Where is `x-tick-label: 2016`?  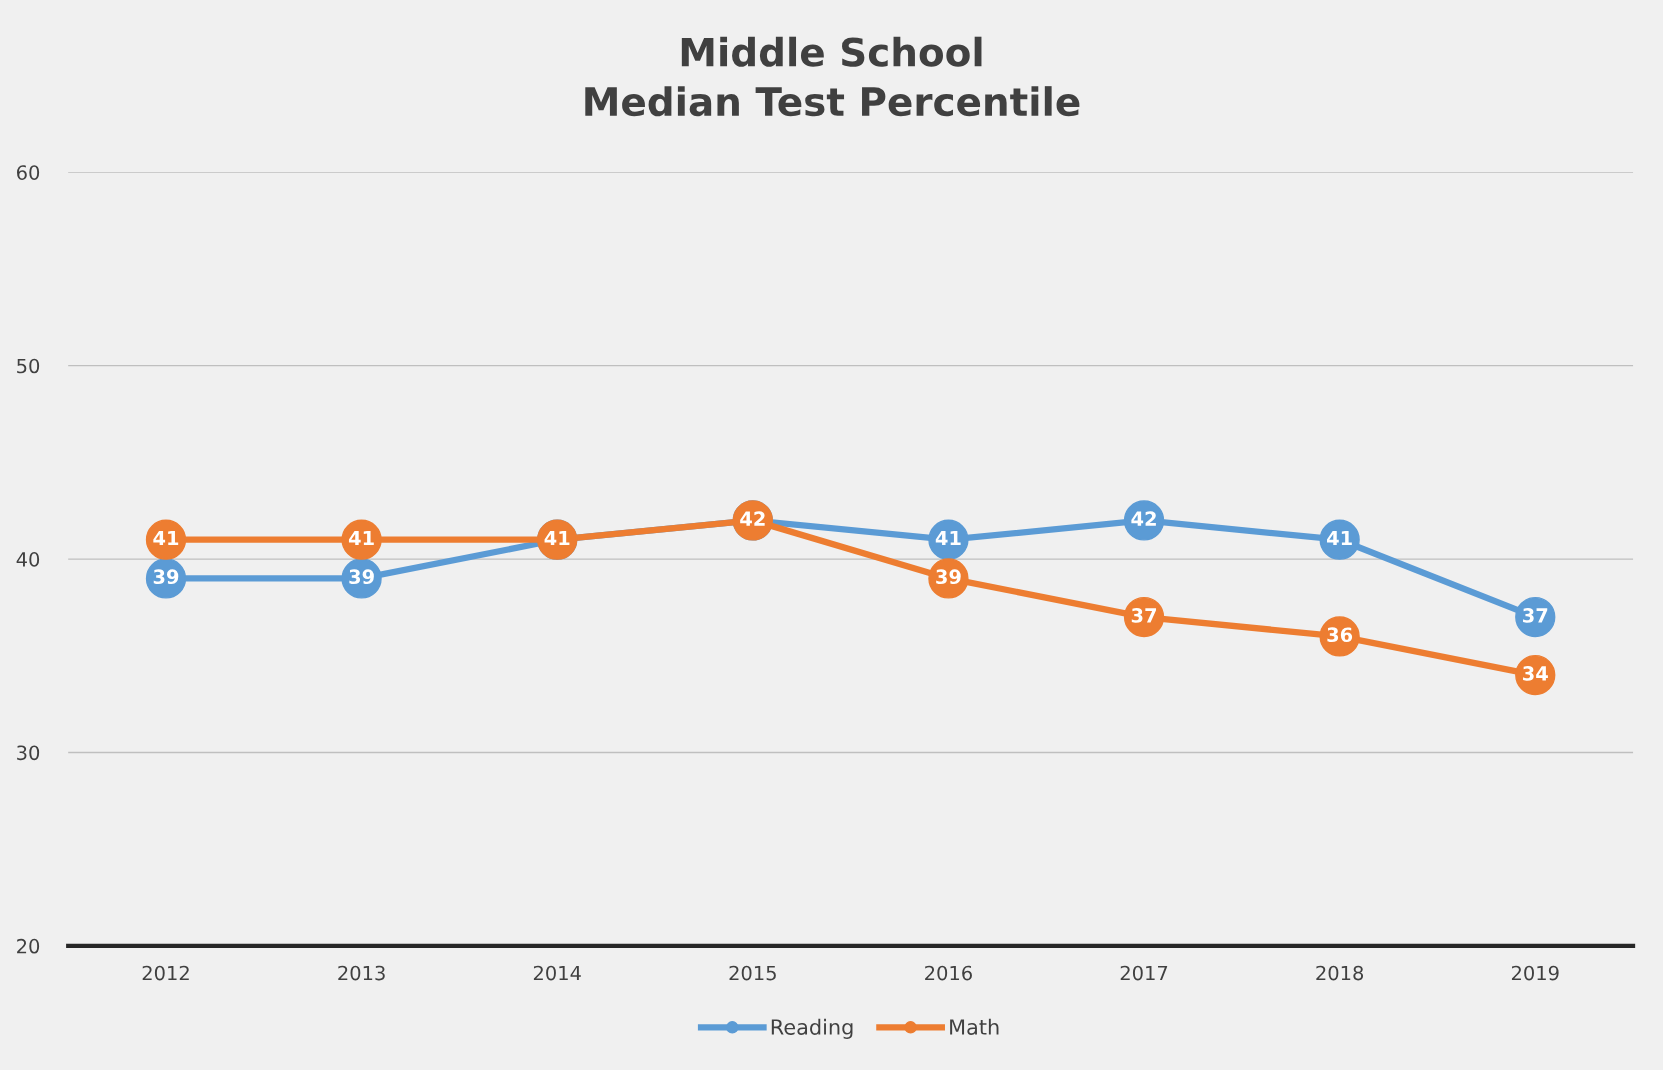
x-tick-label: 2016 is located at coordinates (948, 973).